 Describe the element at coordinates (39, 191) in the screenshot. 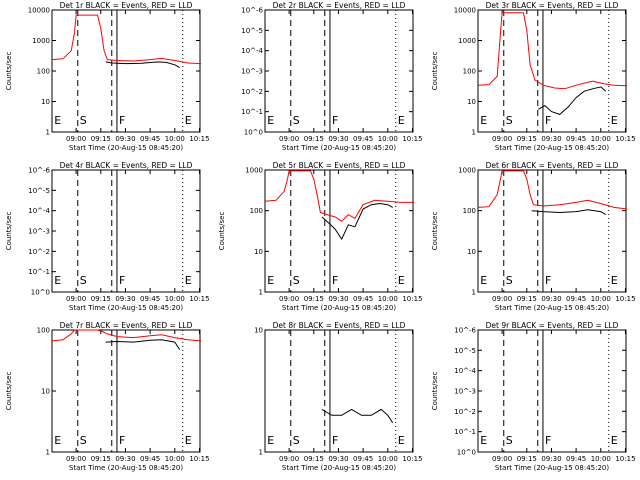

I see `y-tick-label: 10^-5` at that location.